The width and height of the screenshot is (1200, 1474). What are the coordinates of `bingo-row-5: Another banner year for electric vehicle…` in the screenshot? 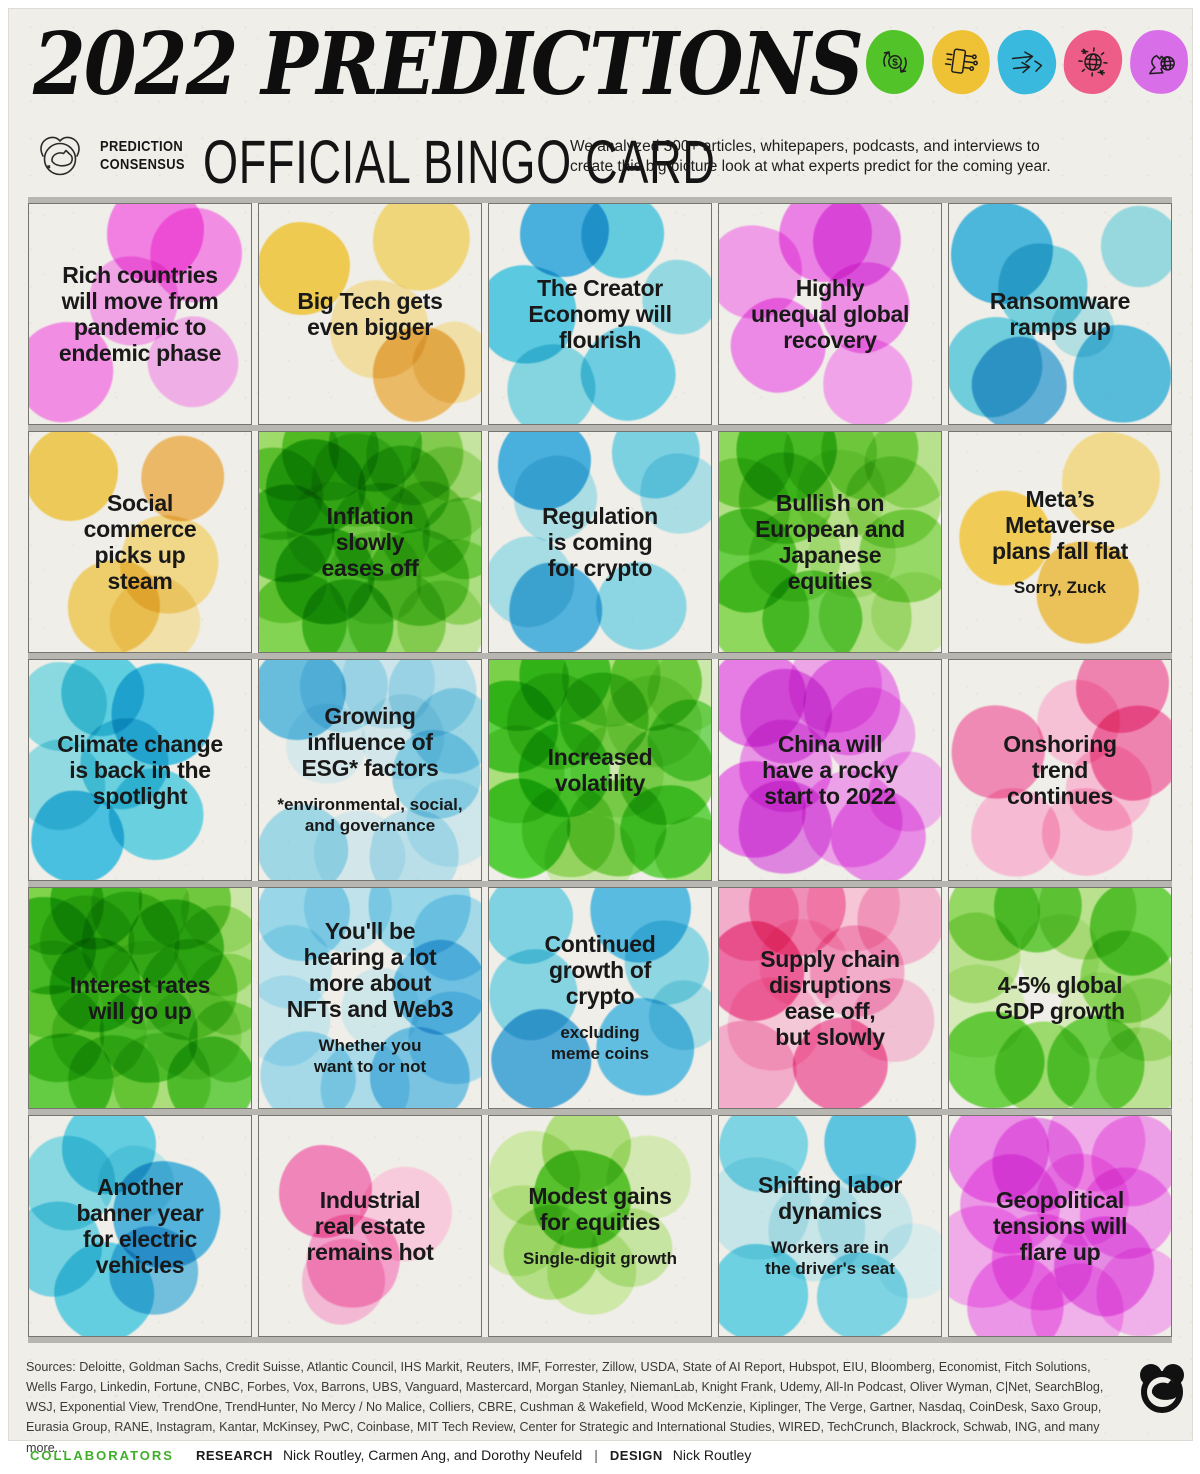 It's located at (600, 1226).